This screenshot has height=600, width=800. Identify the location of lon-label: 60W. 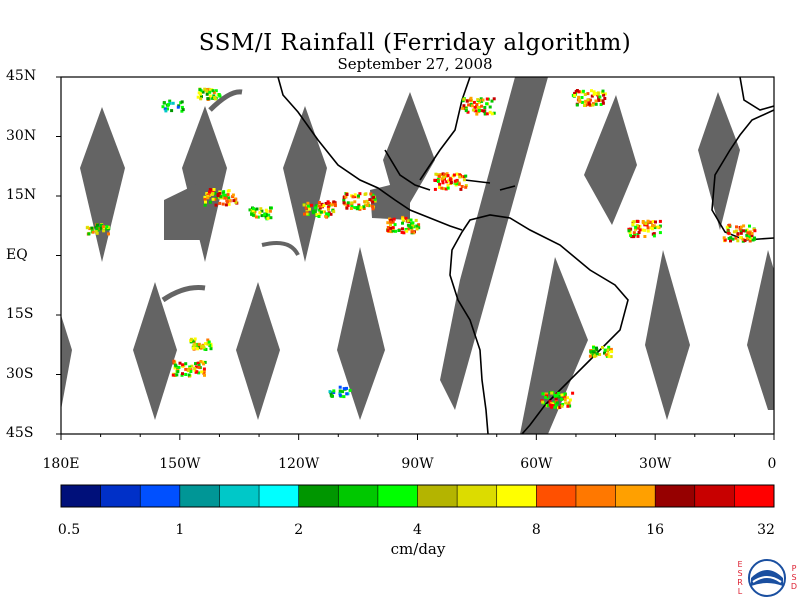
(536, 464).